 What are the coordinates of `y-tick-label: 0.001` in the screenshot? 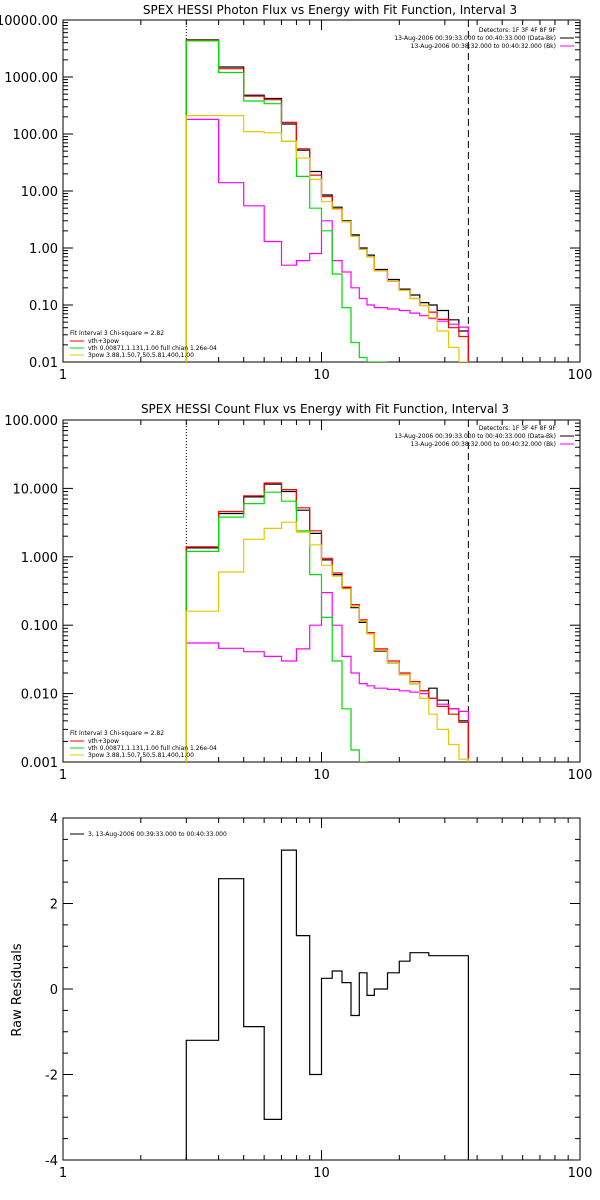 It's located at (39, 763).